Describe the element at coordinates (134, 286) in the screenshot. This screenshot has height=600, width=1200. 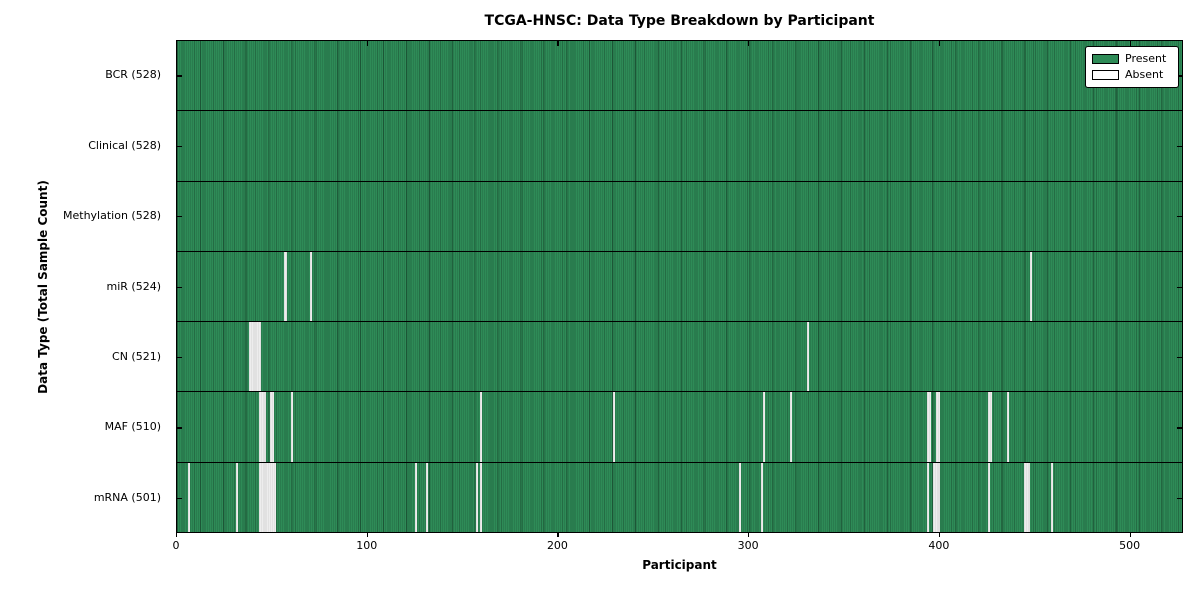
I see `y-tick-label: miR (524)` at that location.